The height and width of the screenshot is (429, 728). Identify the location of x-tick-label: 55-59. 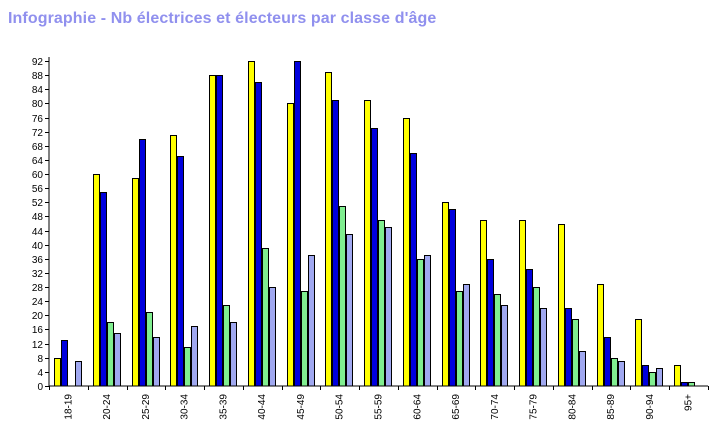
(379, 407).